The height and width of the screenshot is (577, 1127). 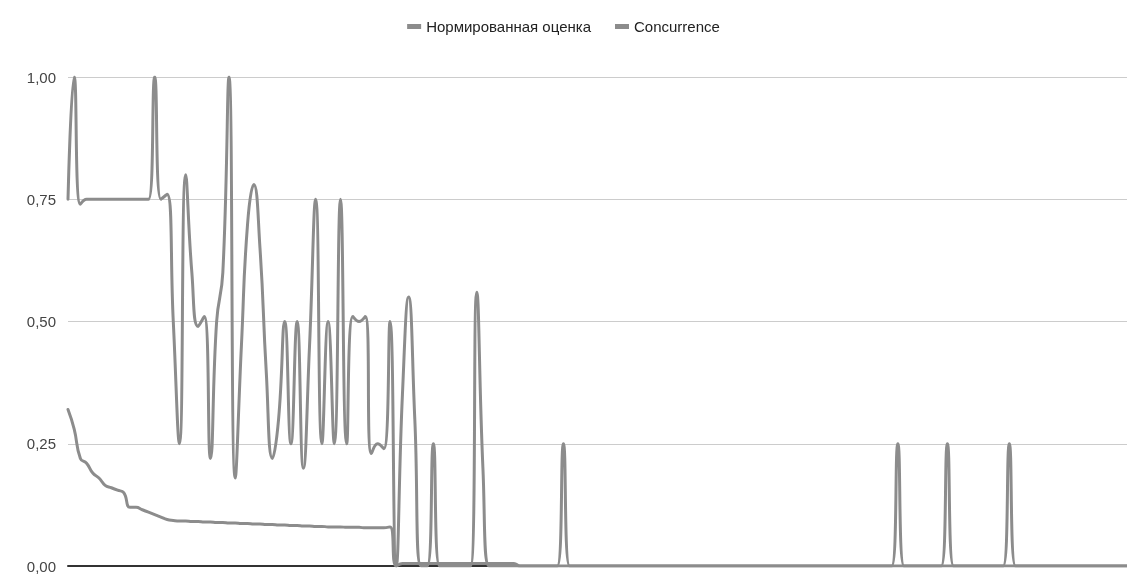 I want to click on y-tick-label: 0,75, so click(x=41, y=199).